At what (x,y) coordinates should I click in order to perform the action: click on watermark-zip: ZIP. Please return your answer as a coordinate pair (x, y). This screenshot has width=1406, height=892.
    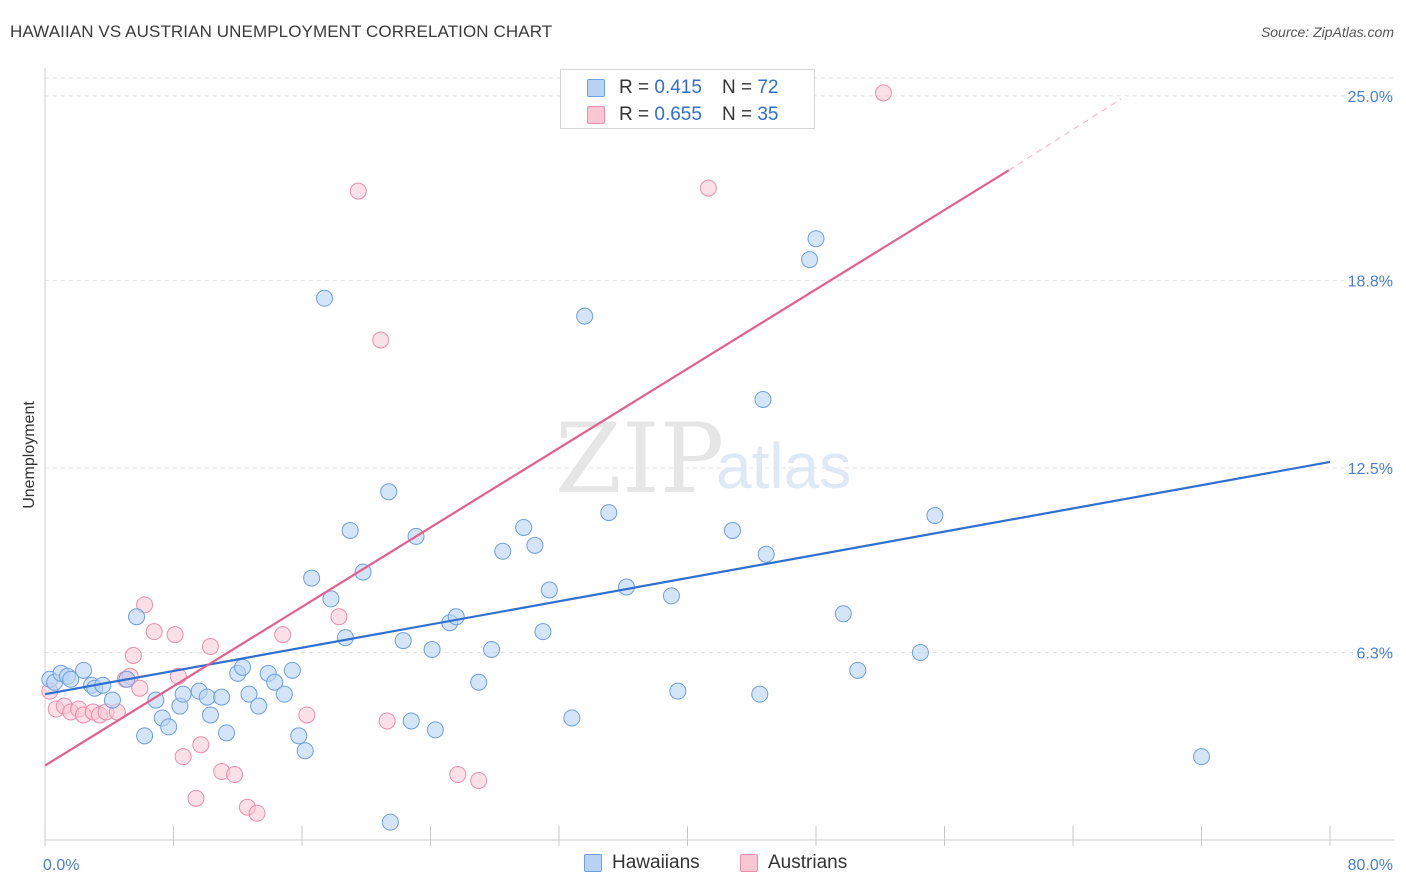
    Looking at the image, I should click on (639, 459).